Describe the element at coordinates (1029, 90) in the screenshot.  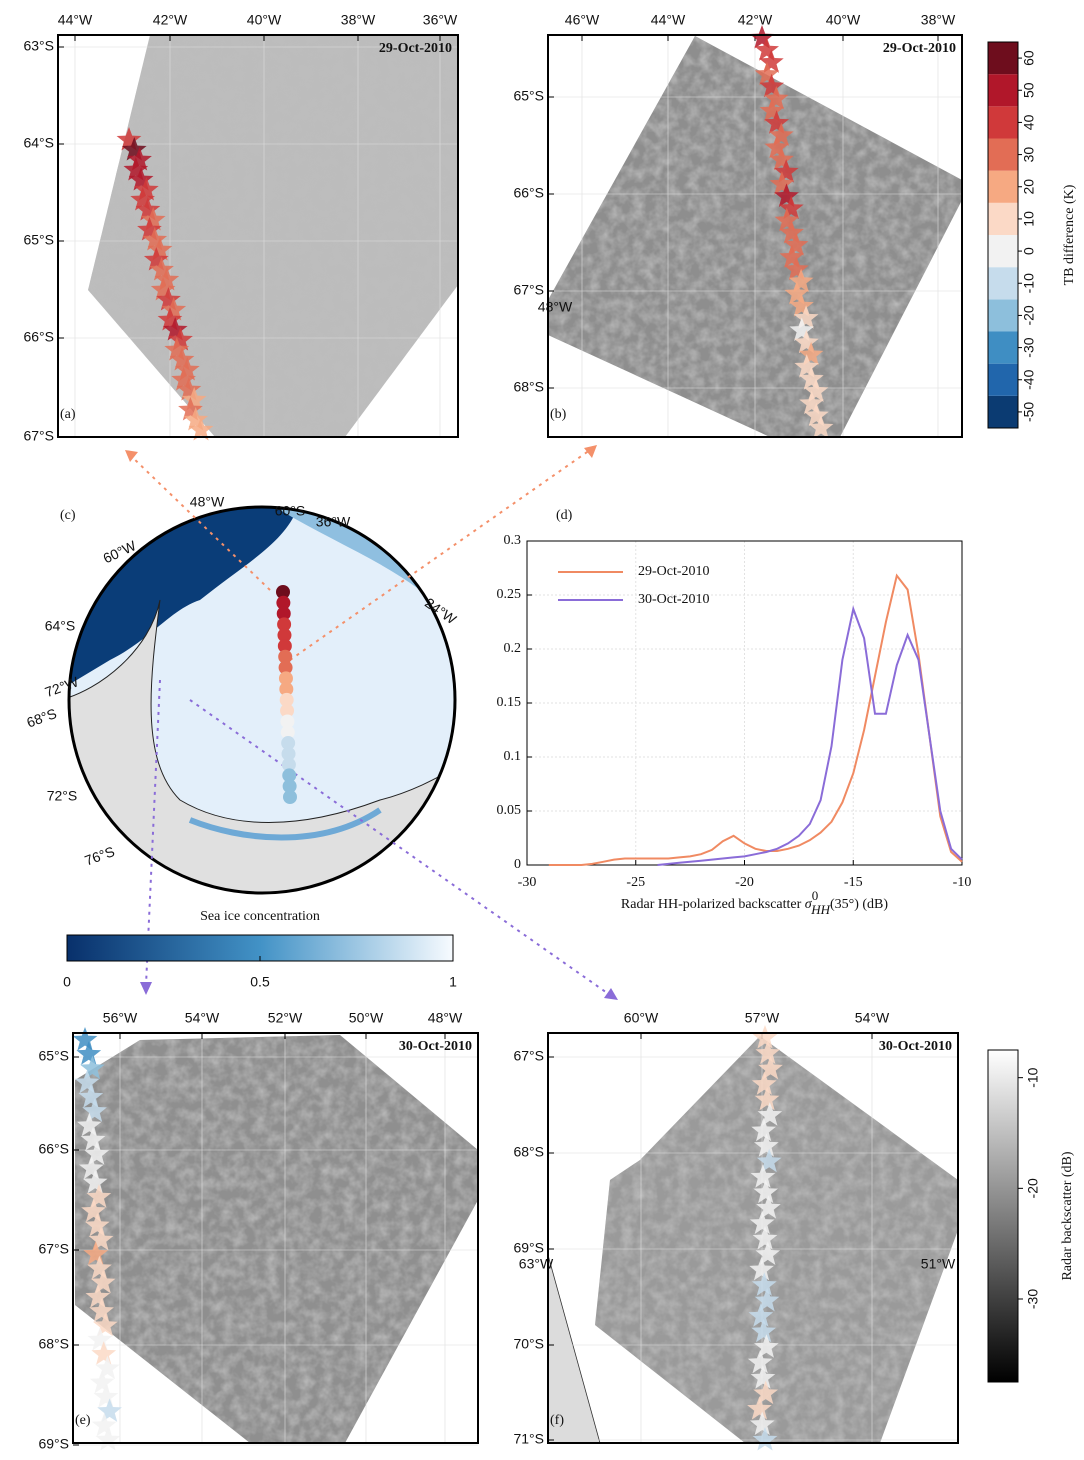
I see `colorbar-tick-label: 50` at that location.